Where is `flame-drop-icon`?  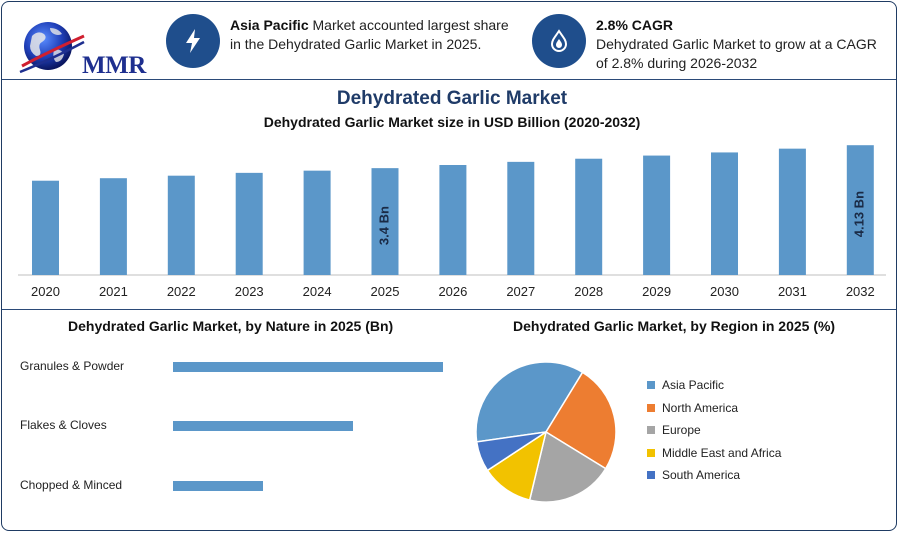
flame-drop-icon is located at coordinates (559, 40).